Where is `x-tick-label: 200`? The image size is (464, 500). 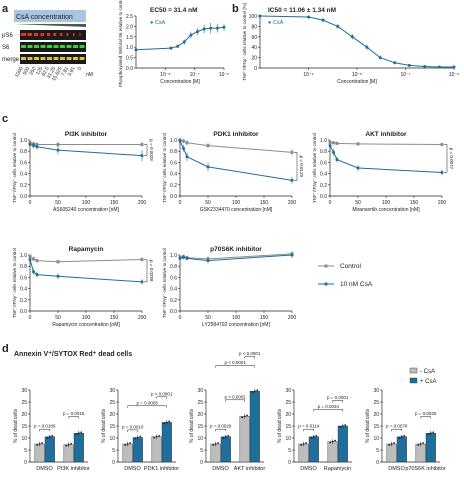 x-tick-label: 200 is located at coordinates (442, 203).